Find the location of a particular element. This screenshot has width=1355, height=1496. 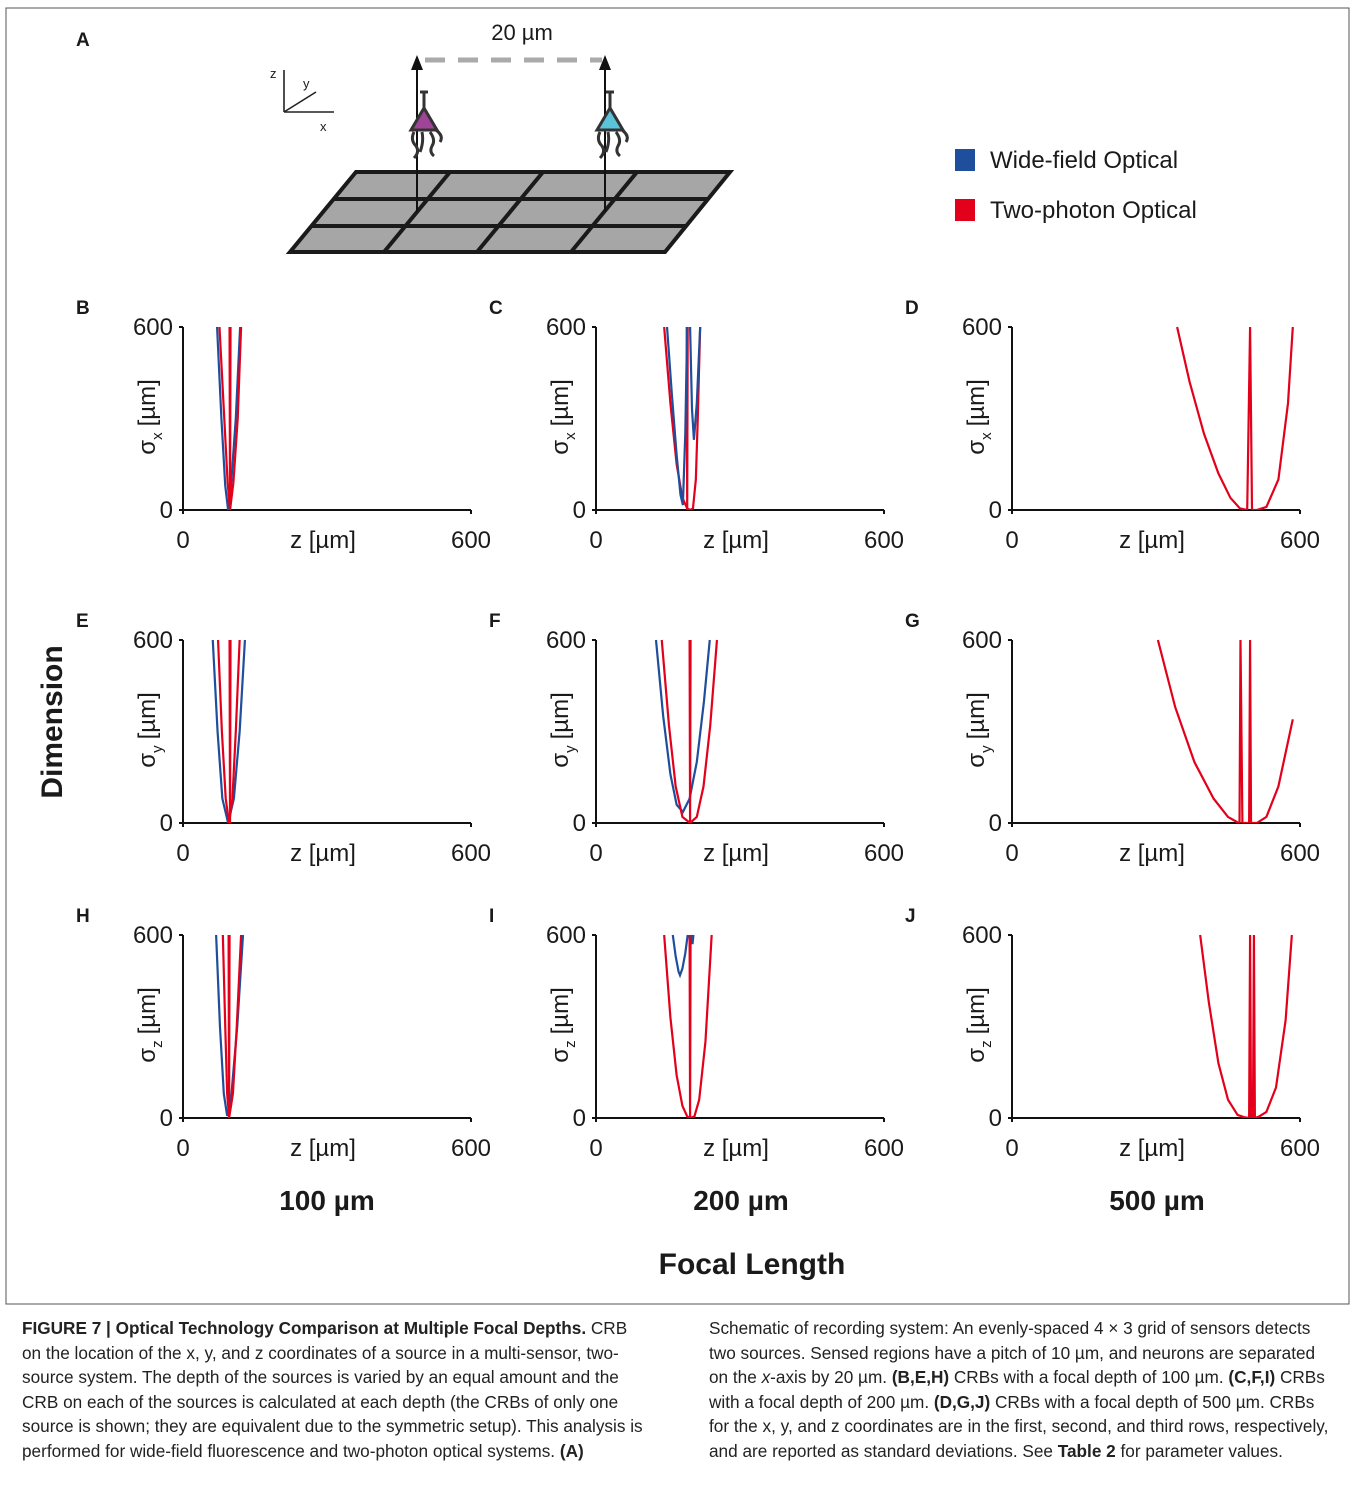

distance-label: 20 µm is located at coordinates (522, 32).